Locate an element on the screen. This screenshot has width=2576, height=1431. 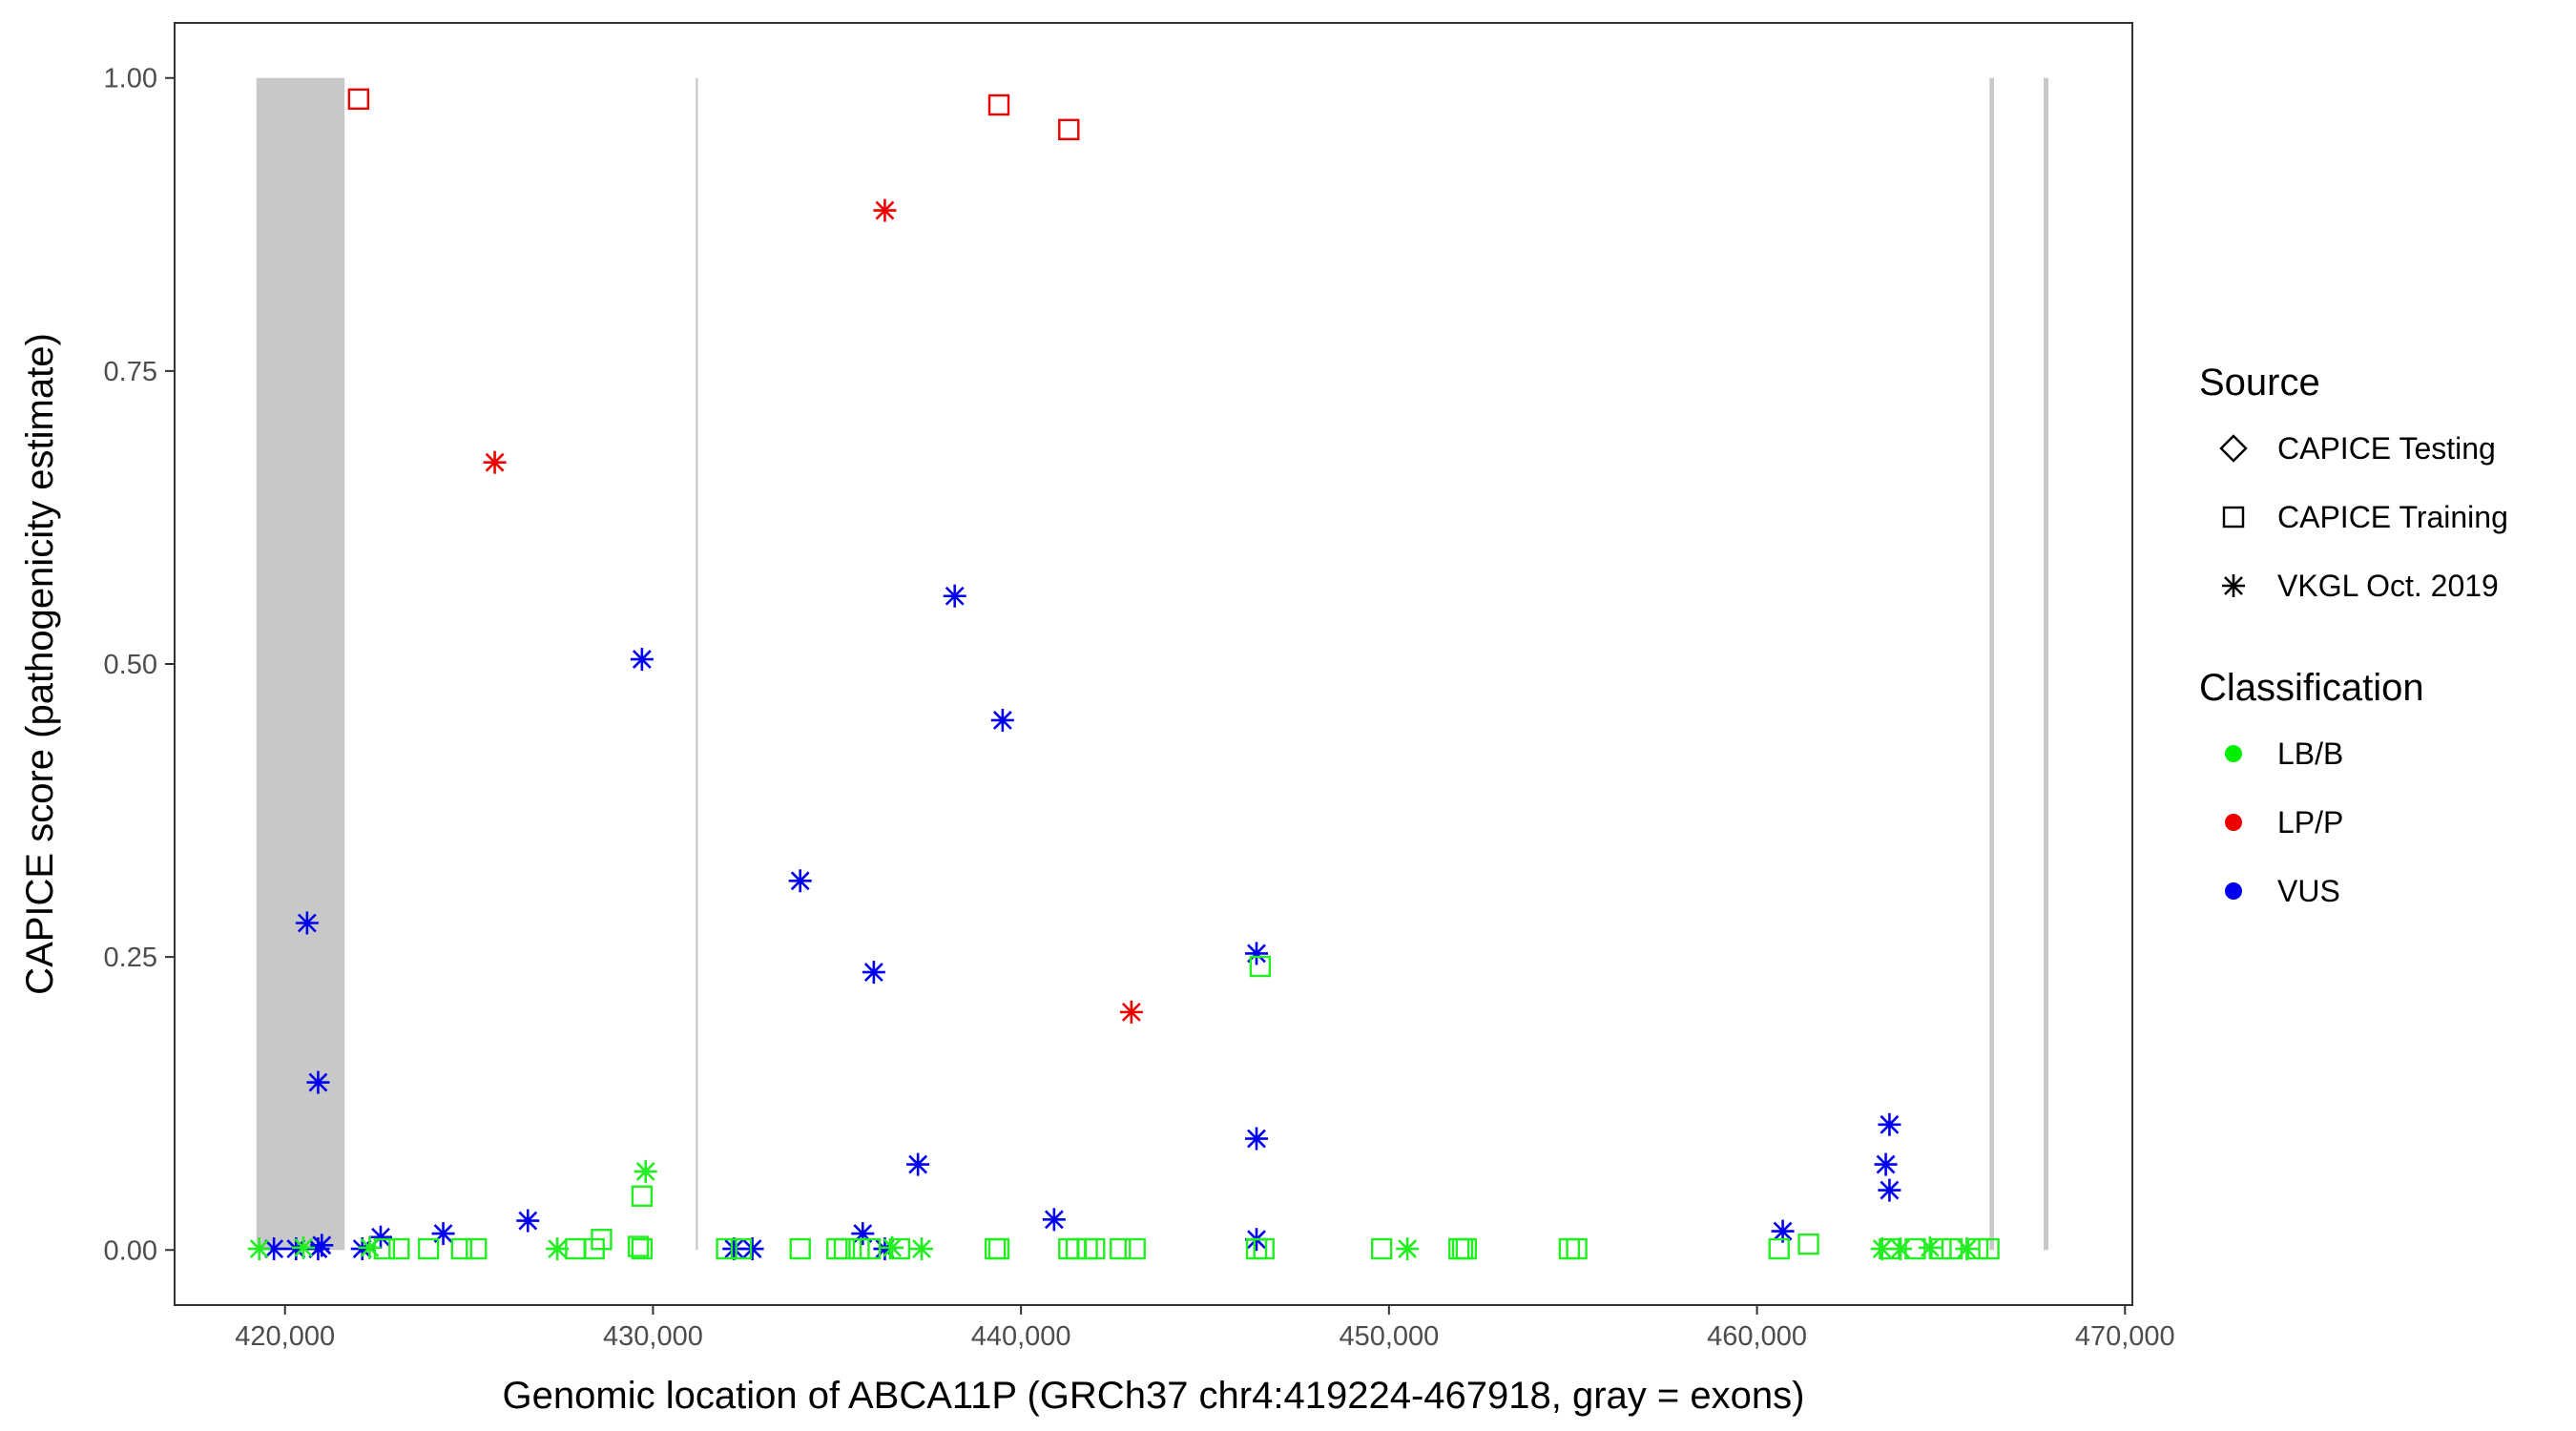
y-tick-label-2: 0.25 is located at coordinates (130, 958).